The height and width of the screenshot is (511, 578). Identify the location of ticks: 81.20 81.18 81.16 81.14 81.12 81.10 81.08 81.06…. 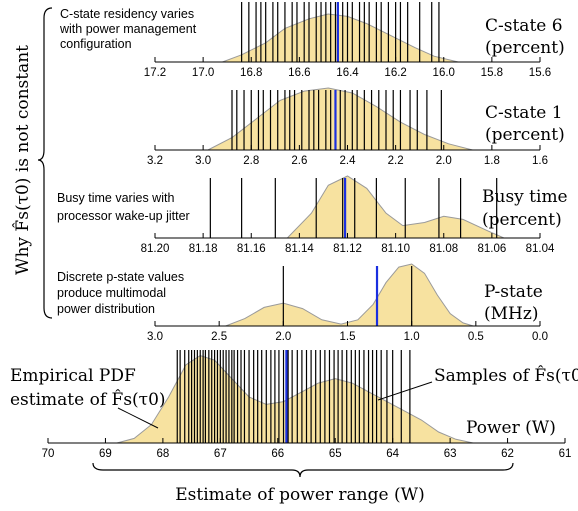
(348, 244).